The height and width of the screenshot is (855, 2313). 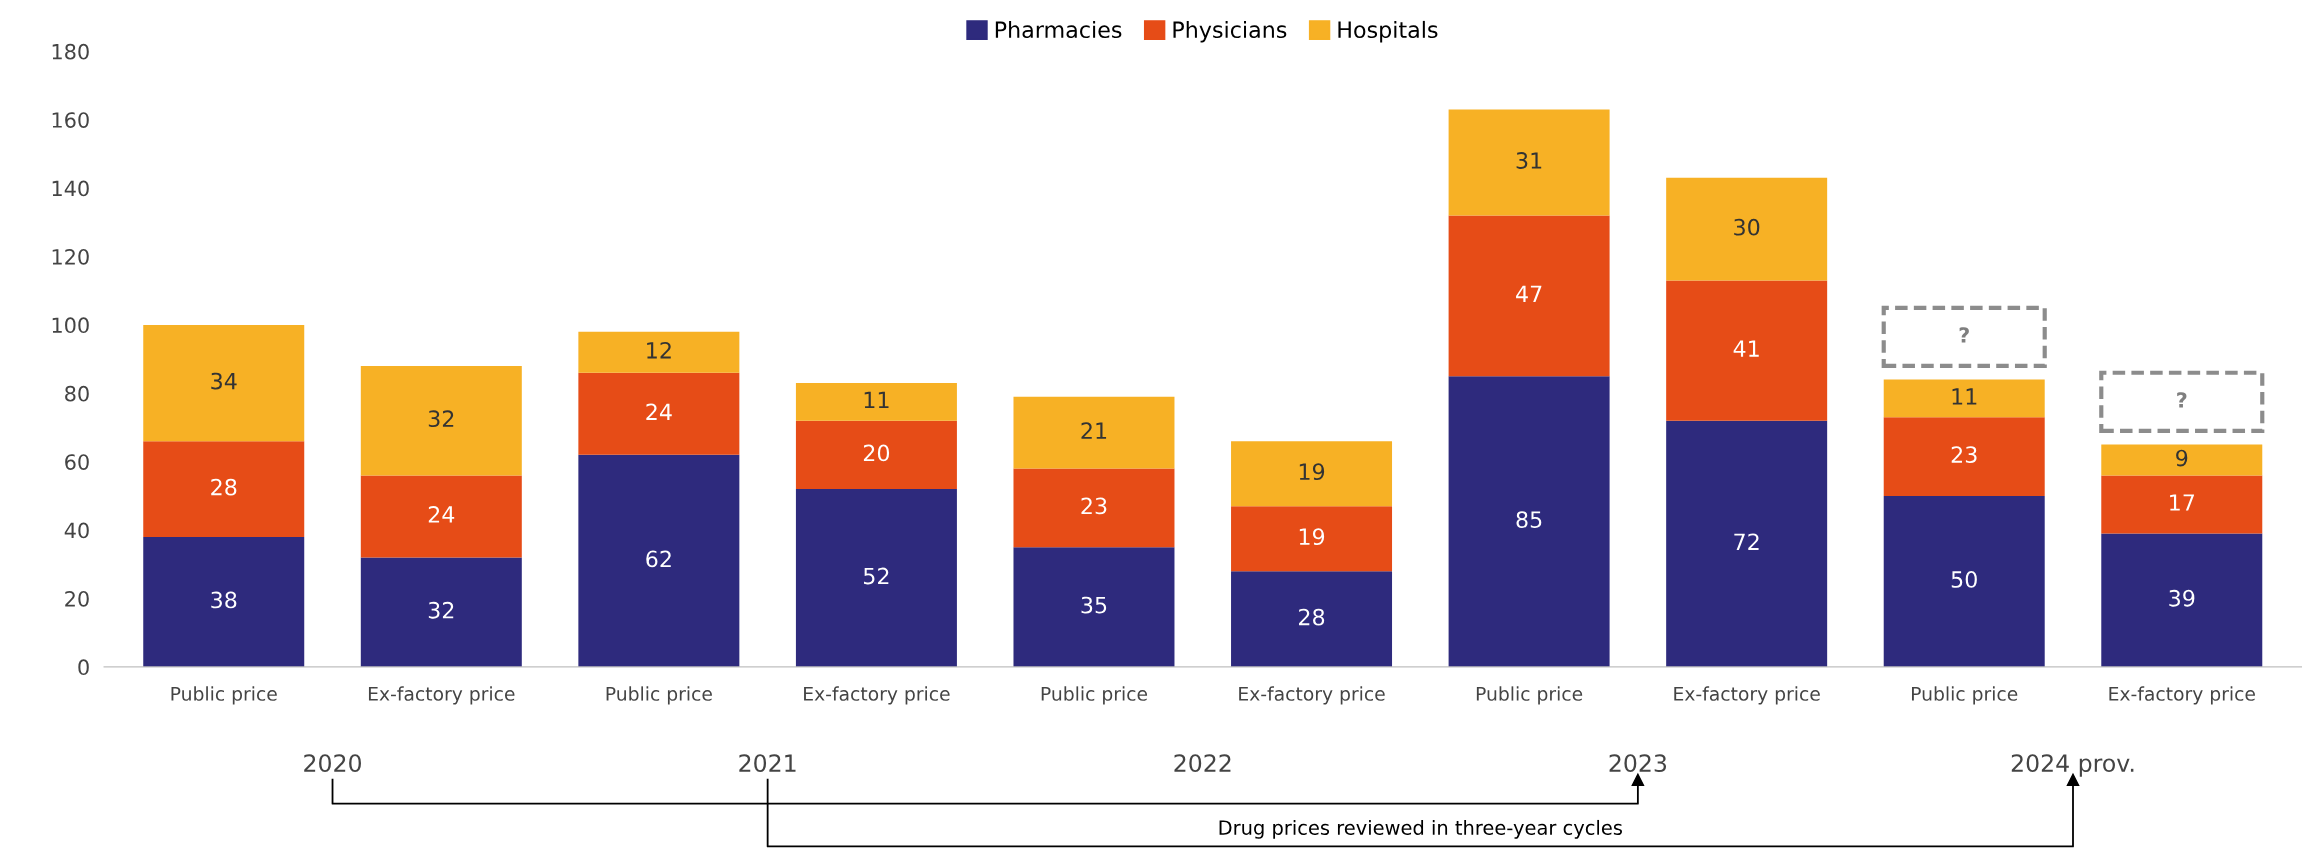 I want to click on y-tick-label: 160, so click(x=70, y=120).